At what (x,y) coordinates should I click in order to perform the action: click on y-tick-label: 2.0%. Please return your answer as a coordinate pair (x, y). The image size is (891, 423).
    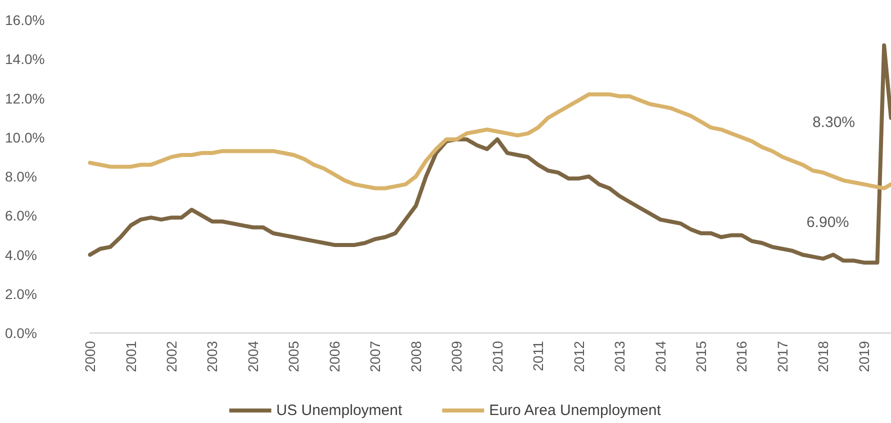
    Looking at the image, I should click on (21, 294).